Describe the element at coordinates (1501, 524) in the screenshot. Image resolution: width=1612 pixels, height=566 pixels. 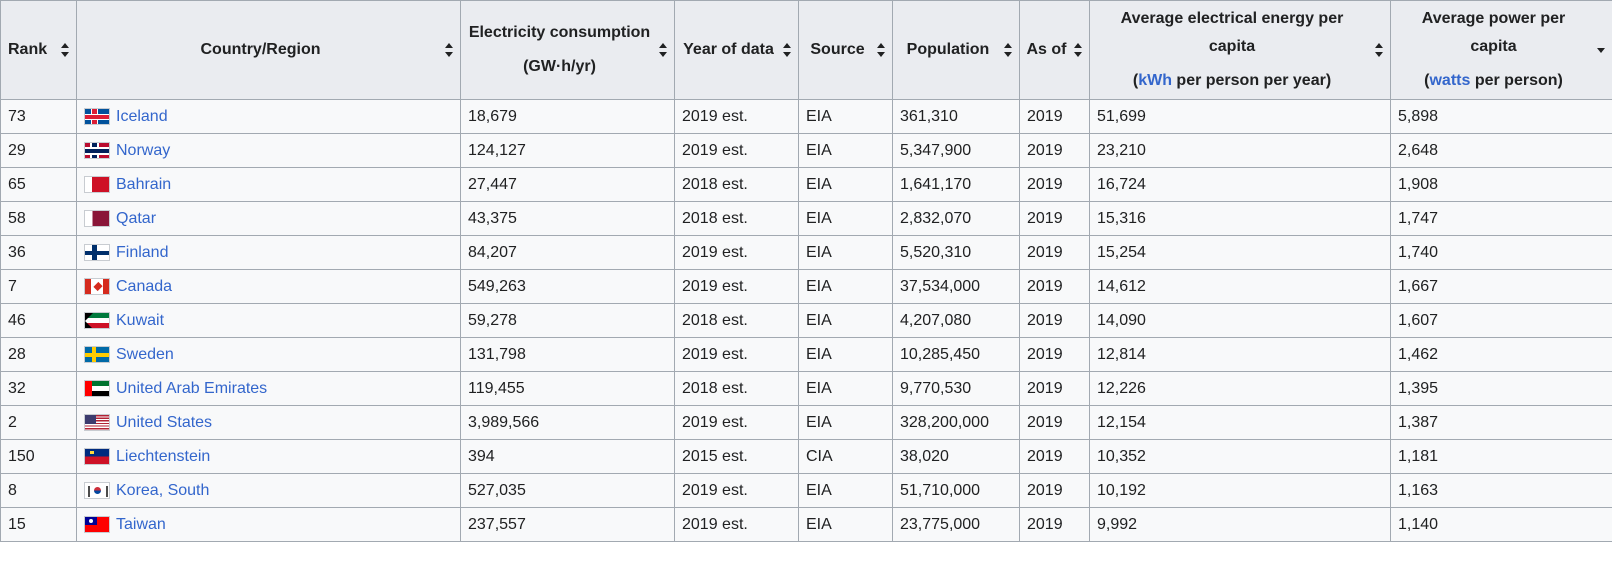
I see `cell-power: 1,140` at that location.